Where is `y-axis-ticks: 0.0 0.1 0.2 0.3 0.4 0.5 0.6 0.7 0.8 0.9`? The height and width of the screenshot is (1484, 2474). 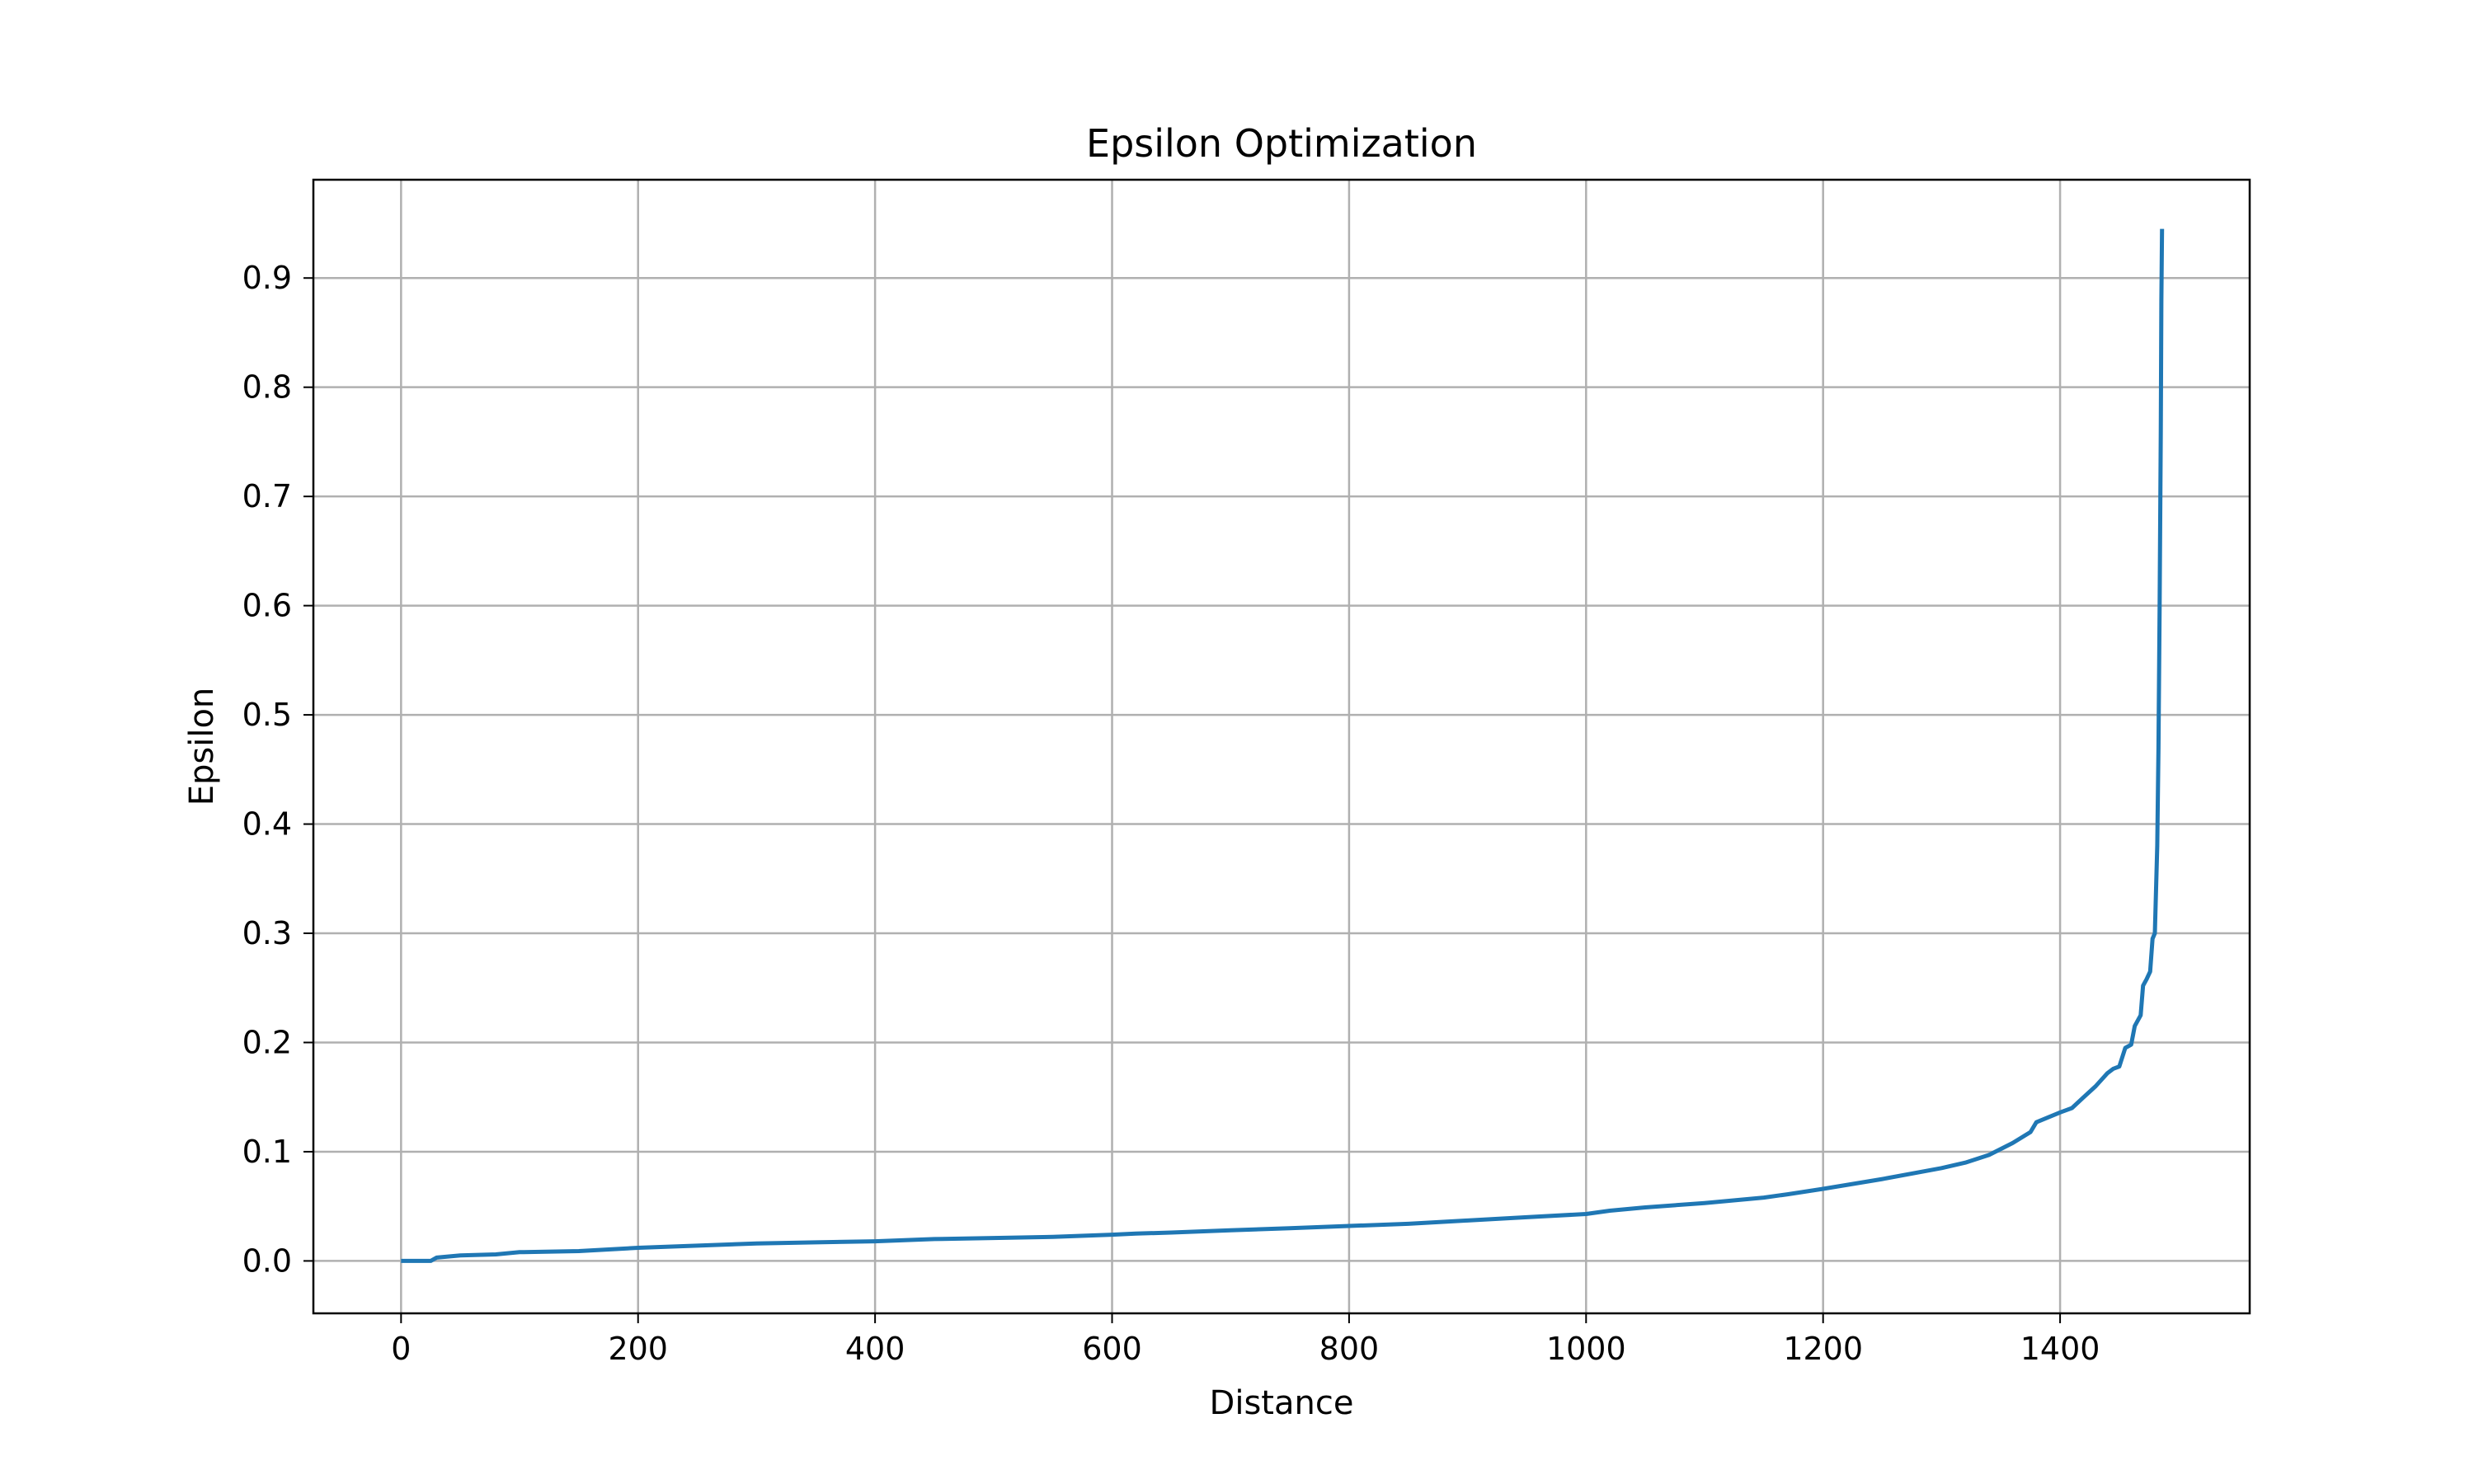
y-axis-ticks: 0.0 0.1 0.2 0.3 0.4 0.5 0.6 0.7 0.8 0.9 is located at coordinates (277, 769).